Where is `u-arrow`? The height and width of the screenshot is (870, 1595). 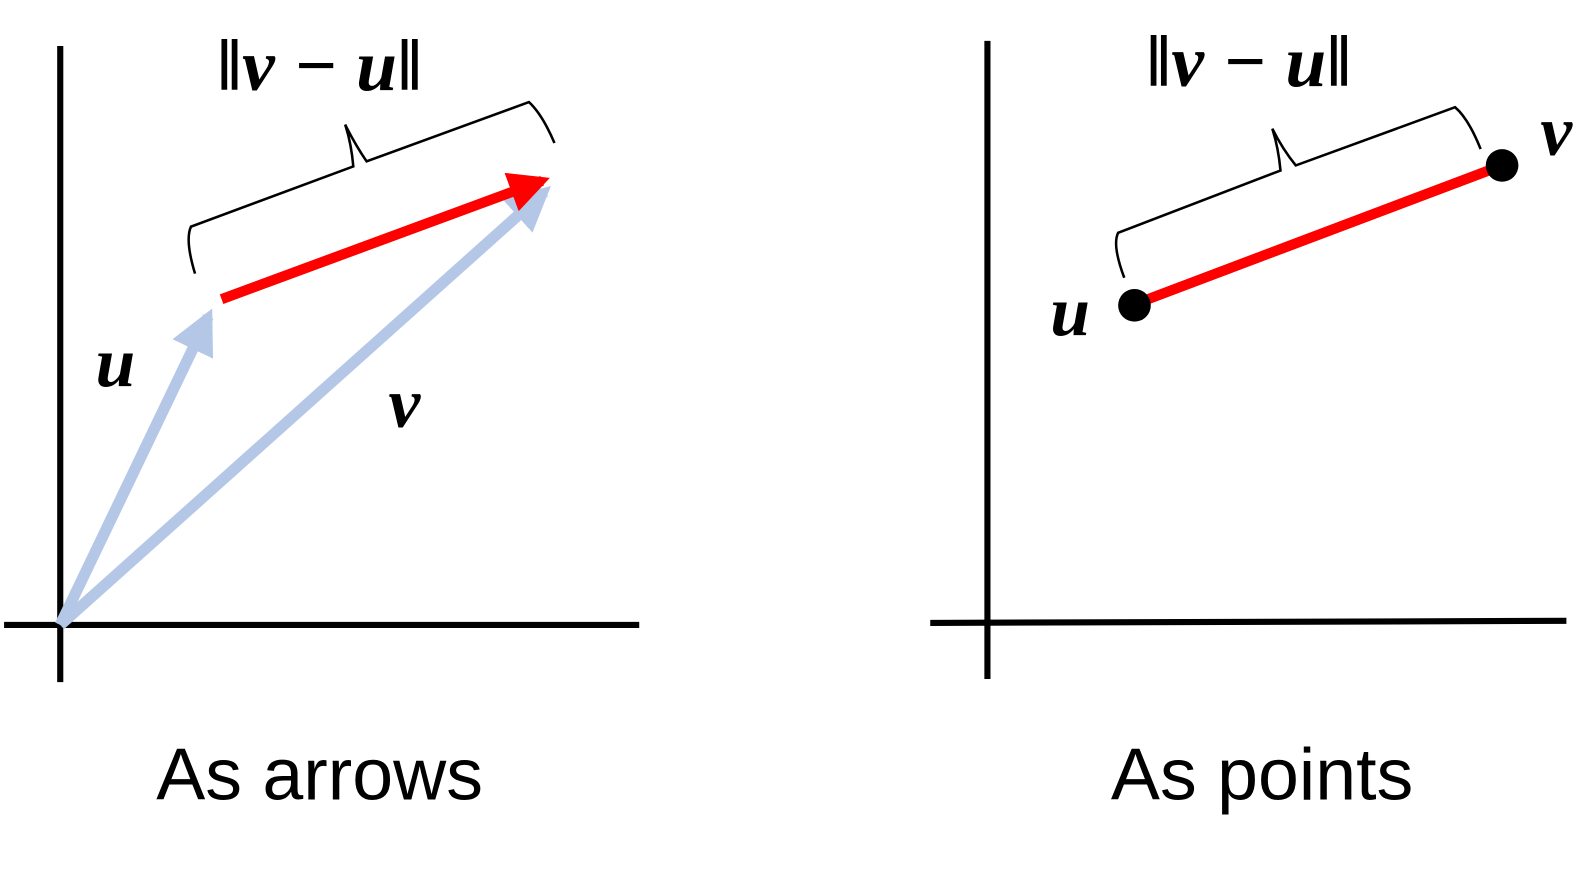
u-arrow is located at coordinates (134, 468).